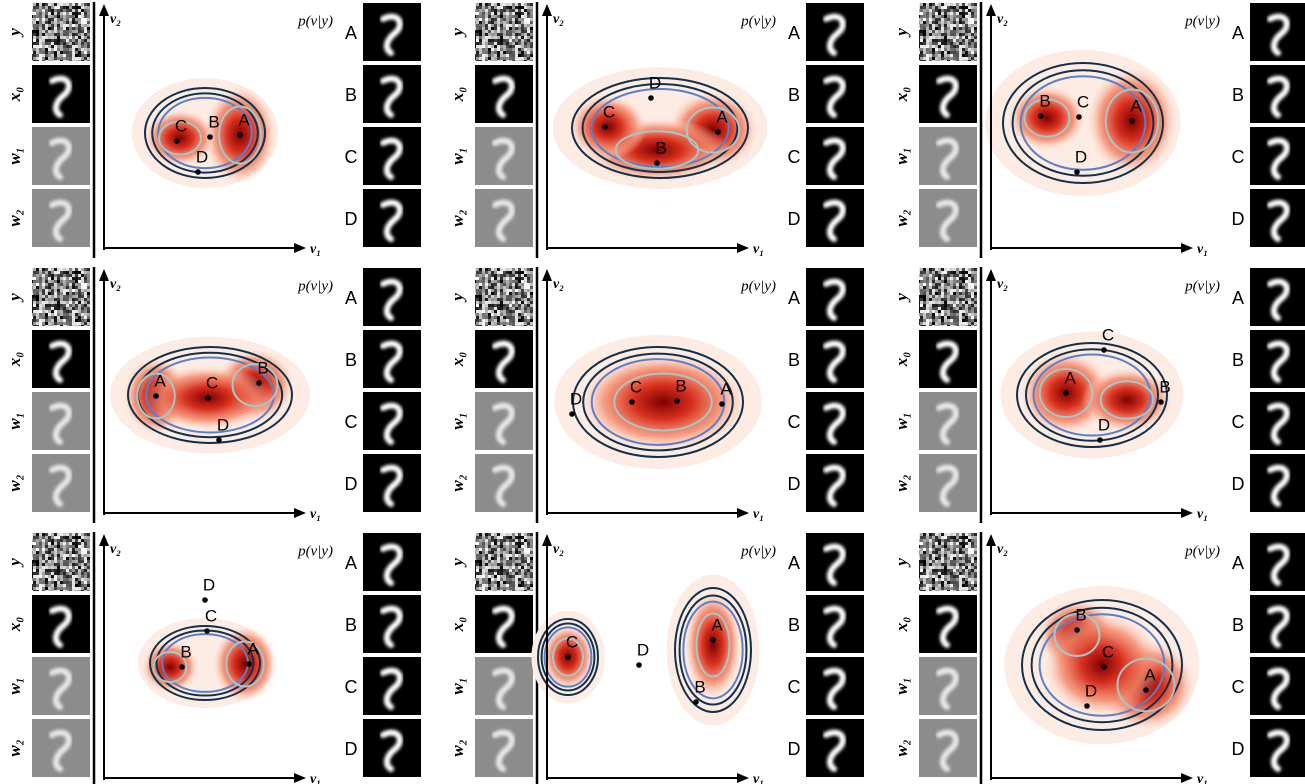 The height and width of the screenshot is (784, 1305). Describe the element at coordinates (457, 482) in the screenshot. I see `row-label: w₂` at that location.